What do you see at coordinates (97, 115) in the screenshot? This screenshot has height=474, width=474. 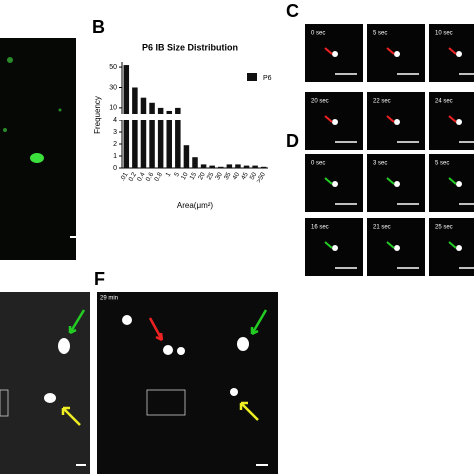 I see `y-axis-label: Frequency` at bounding box center [97, 115].